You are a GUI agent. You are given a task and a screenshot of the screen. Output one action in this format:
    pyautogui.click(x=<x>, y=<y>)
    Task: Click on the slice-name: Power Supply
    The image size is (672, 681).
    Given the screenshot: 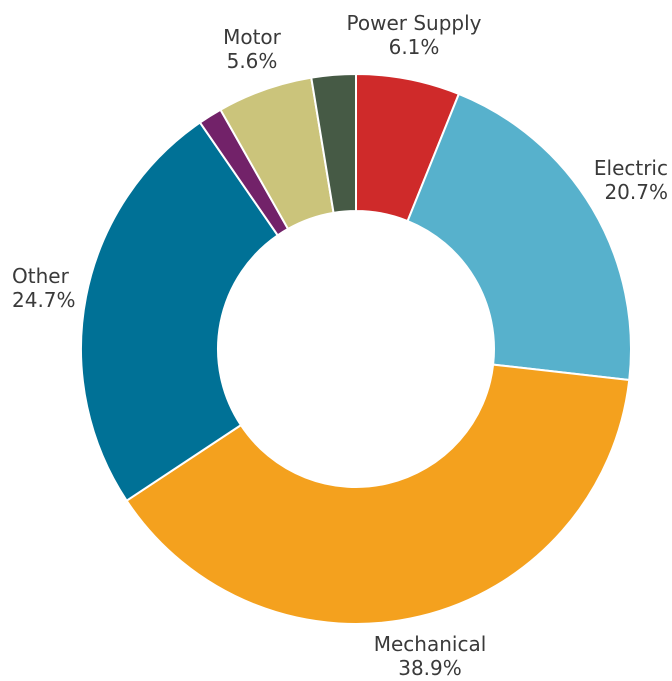 What is the action you would take?
    pyautogui.click(x=414, y=23)
    